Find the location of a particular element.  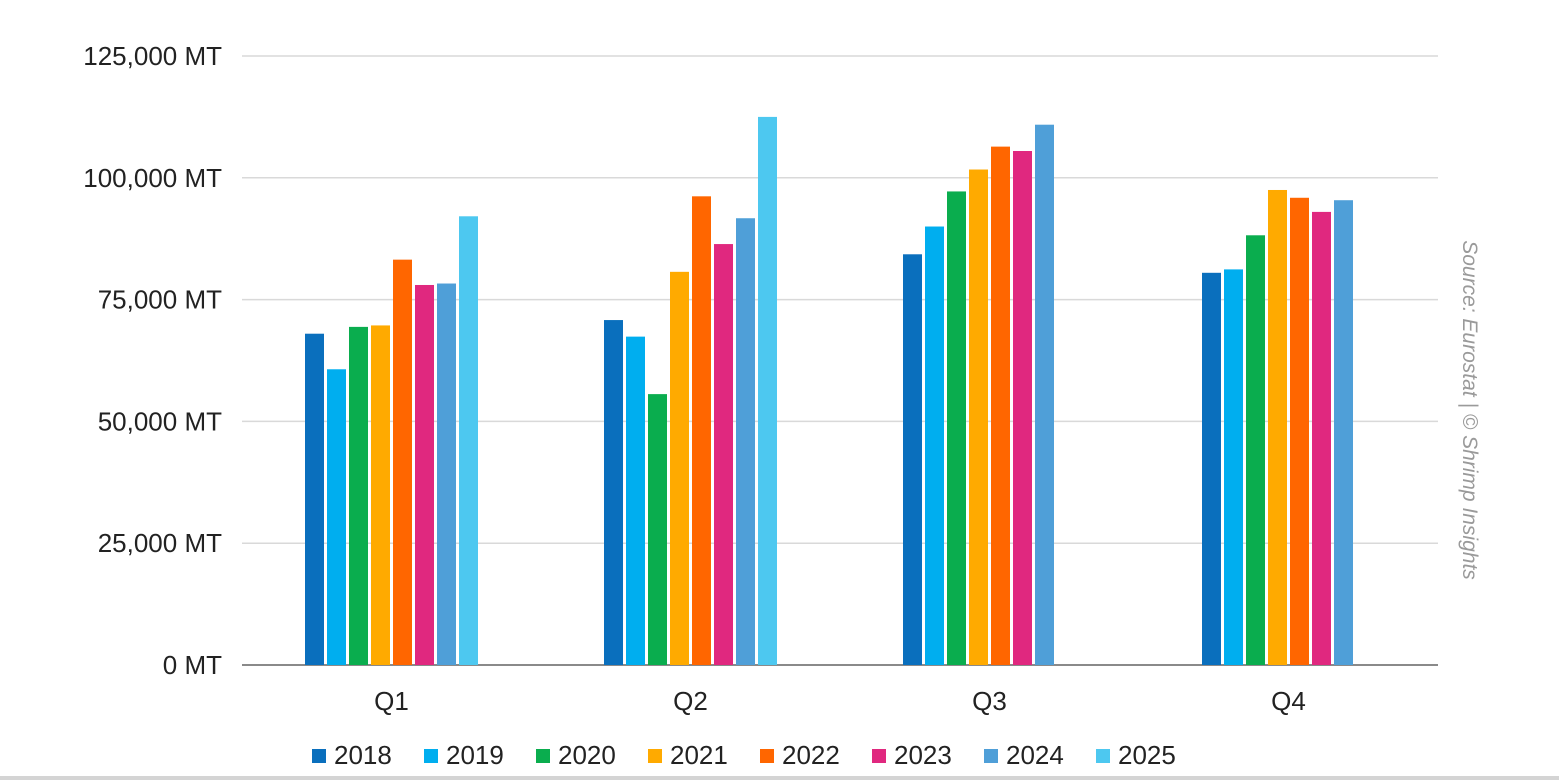

source-note: Source: Eurostat | © Shrimp Insights is located at coordinates (1469, 410).